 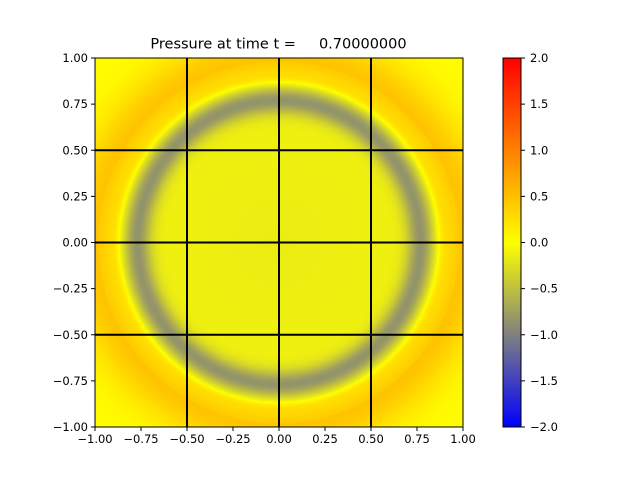 I want to click on chart-title: Pressure at time t = 0.70000000, so click(x=278, y=45).